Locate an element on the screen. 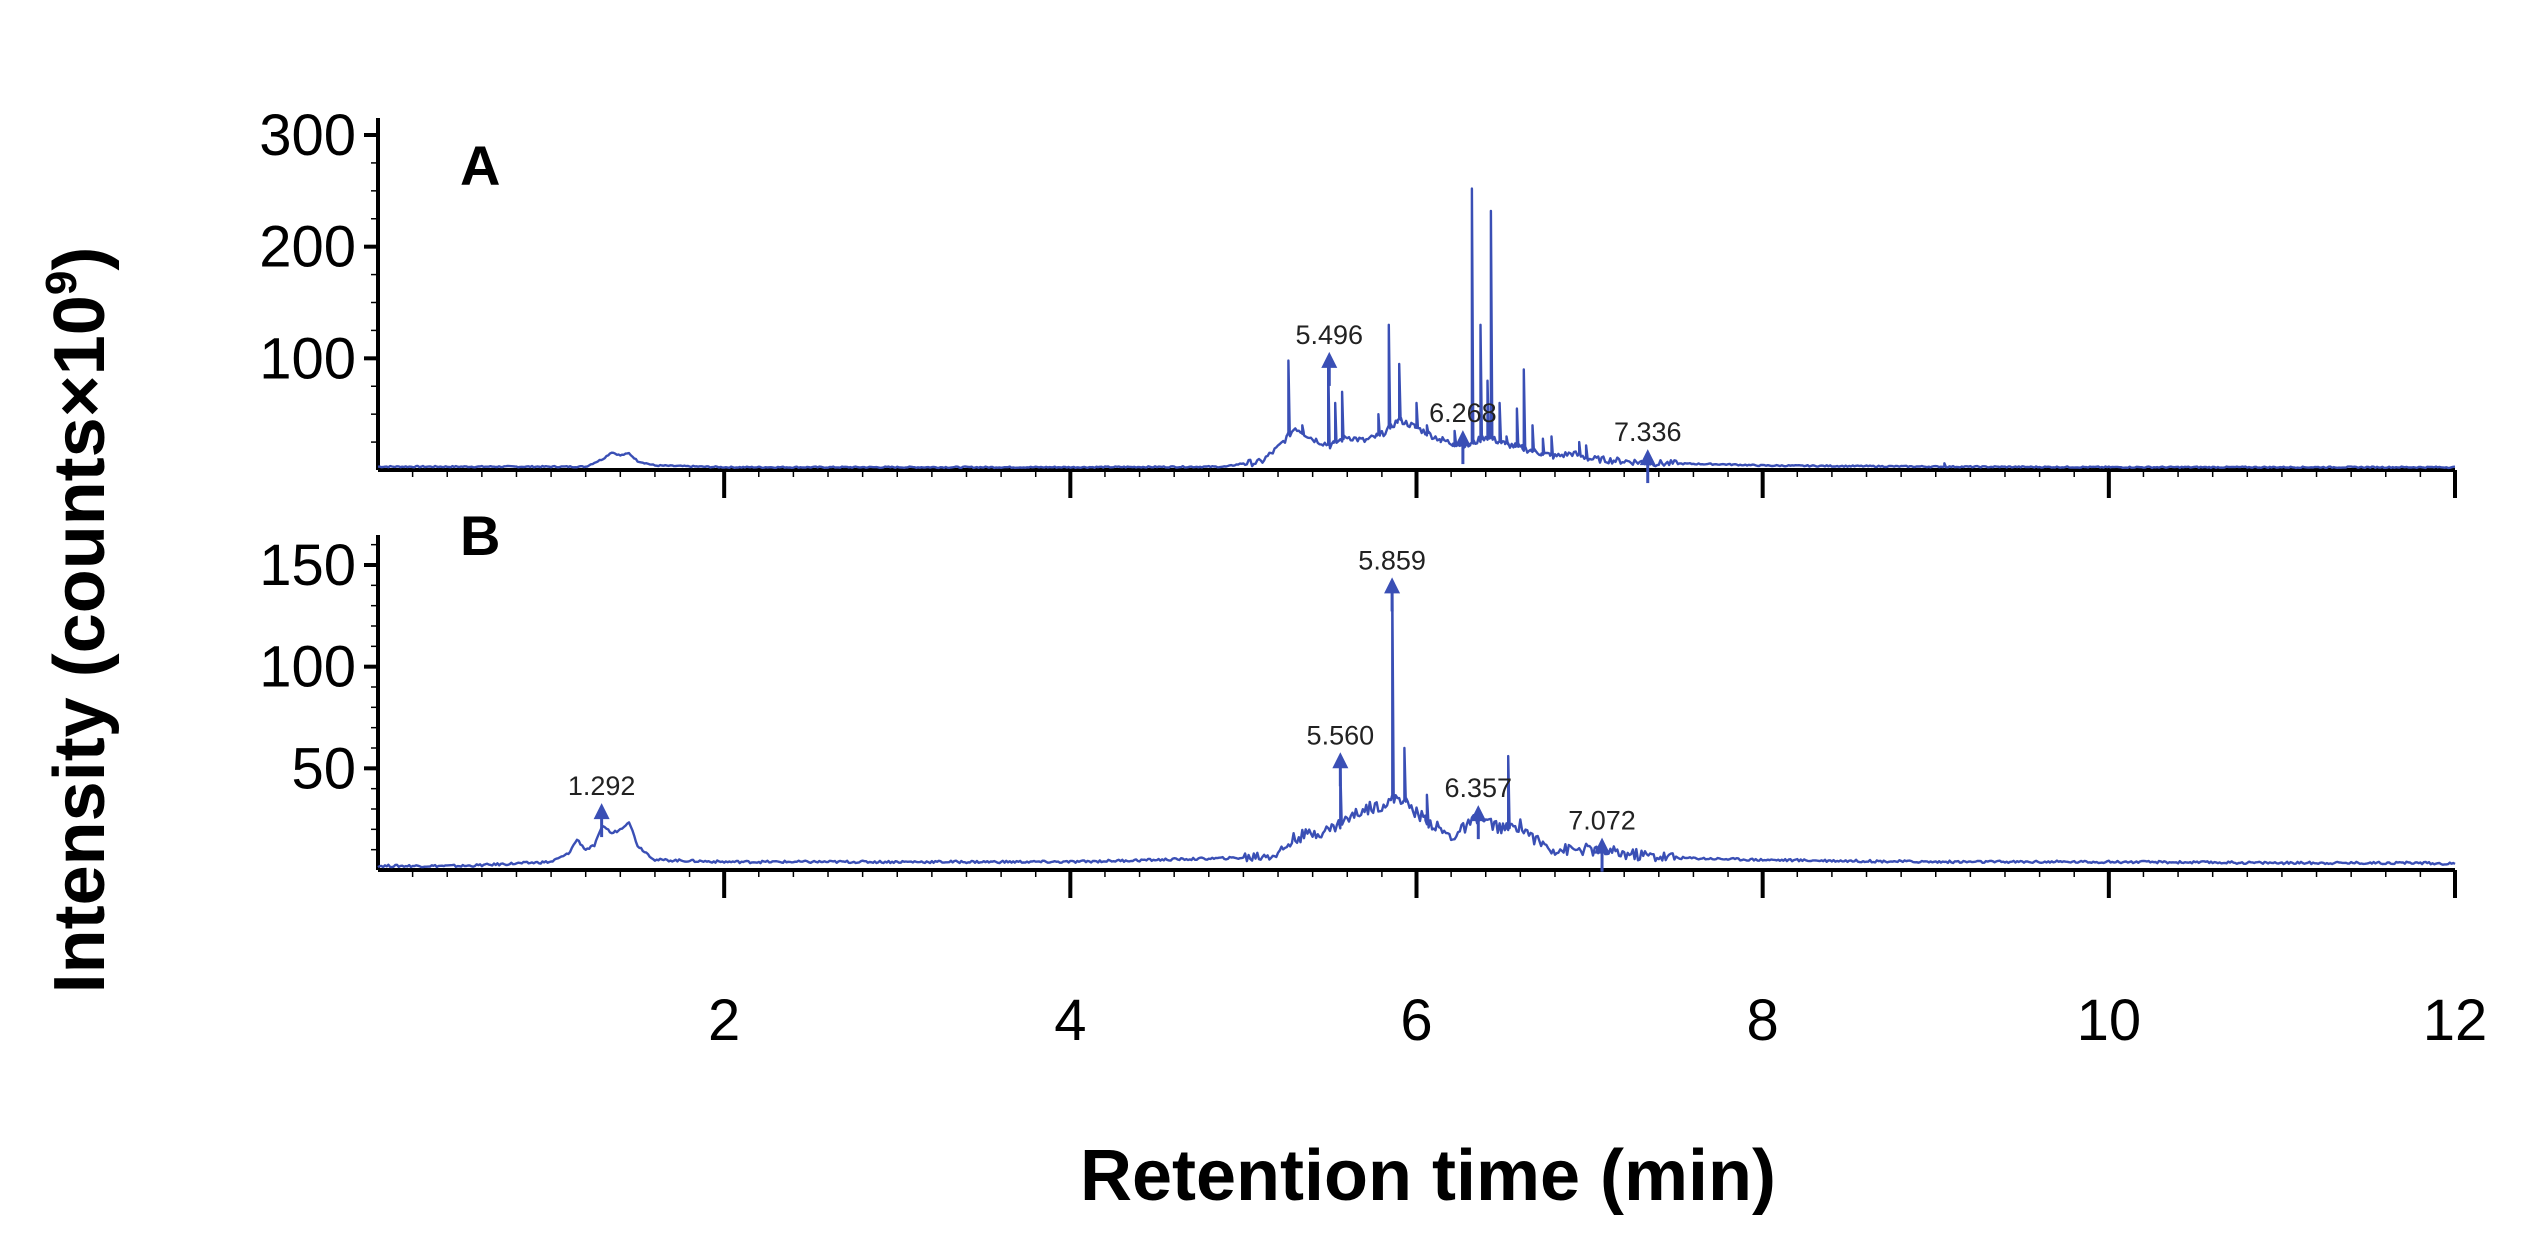  y-tick-label: 300 is located at coordinates (307, 135).